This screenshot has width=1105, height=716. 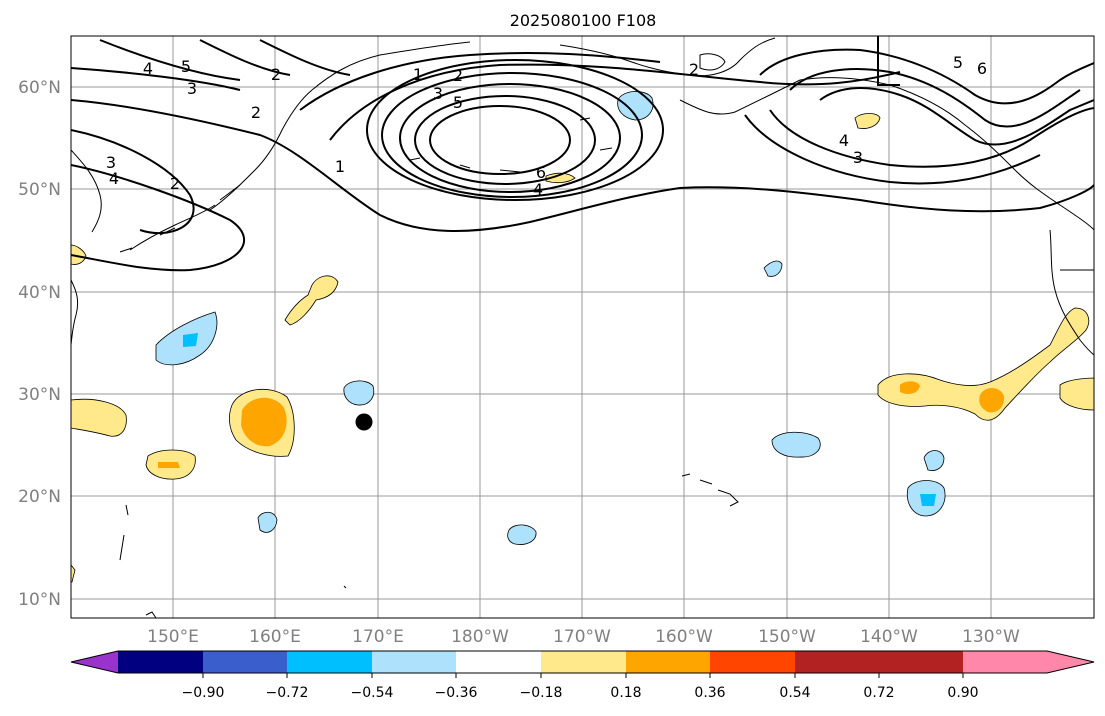 I want to click on colorbar-tick-label: 0.18, so click(x=625, y=693).